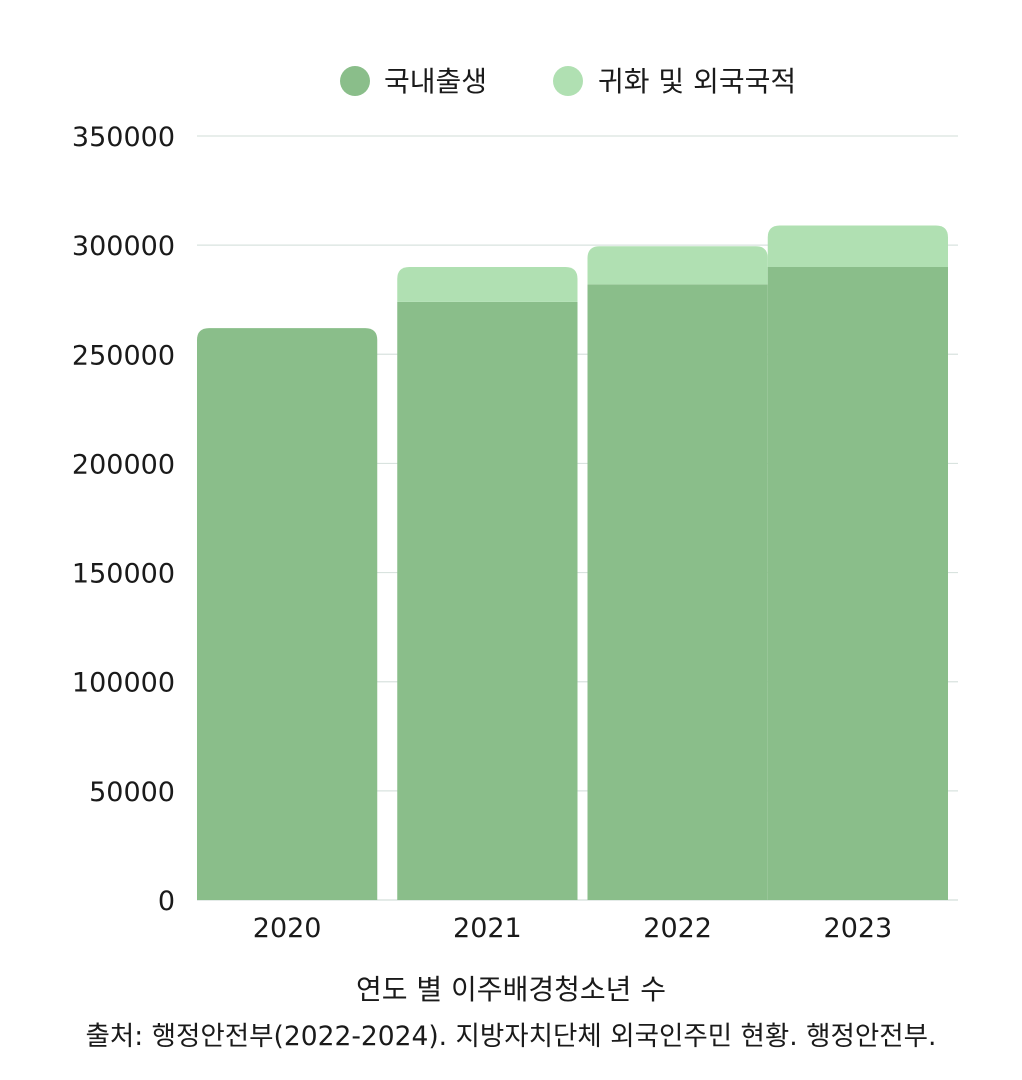 The image size is (1022, 1080). I want to click on y-tick-label: 150000, so click(123, 574).